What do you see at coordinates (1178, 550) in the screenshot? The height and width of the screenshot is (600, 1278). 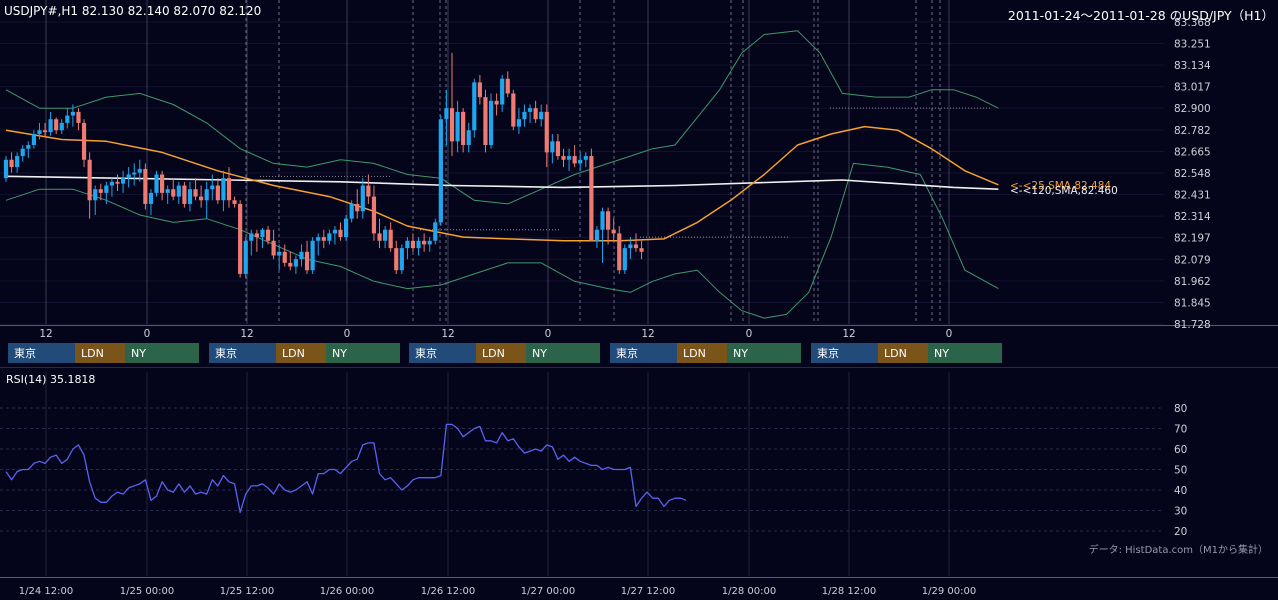 I see `data-credit: データ: HistData.com（M1から集計）` at bounding box center [1178, 550].